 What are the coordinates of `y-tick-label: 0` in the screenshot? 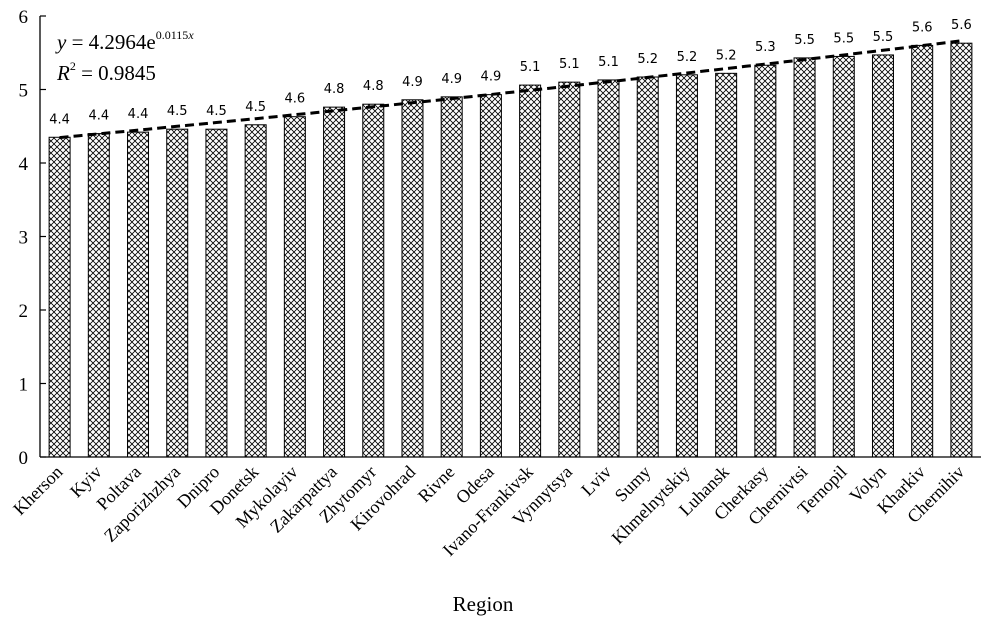 It's located at (24, 458).